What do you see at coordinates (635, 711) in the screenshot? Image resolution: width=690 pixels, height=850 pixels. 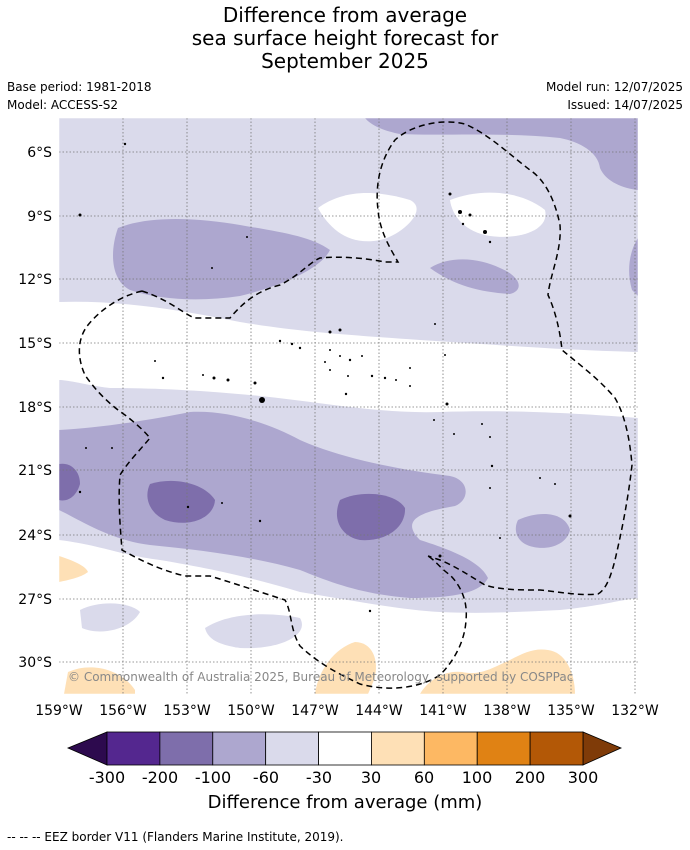 I see `lon-label: 132°W` at bounding box center [635, 711].